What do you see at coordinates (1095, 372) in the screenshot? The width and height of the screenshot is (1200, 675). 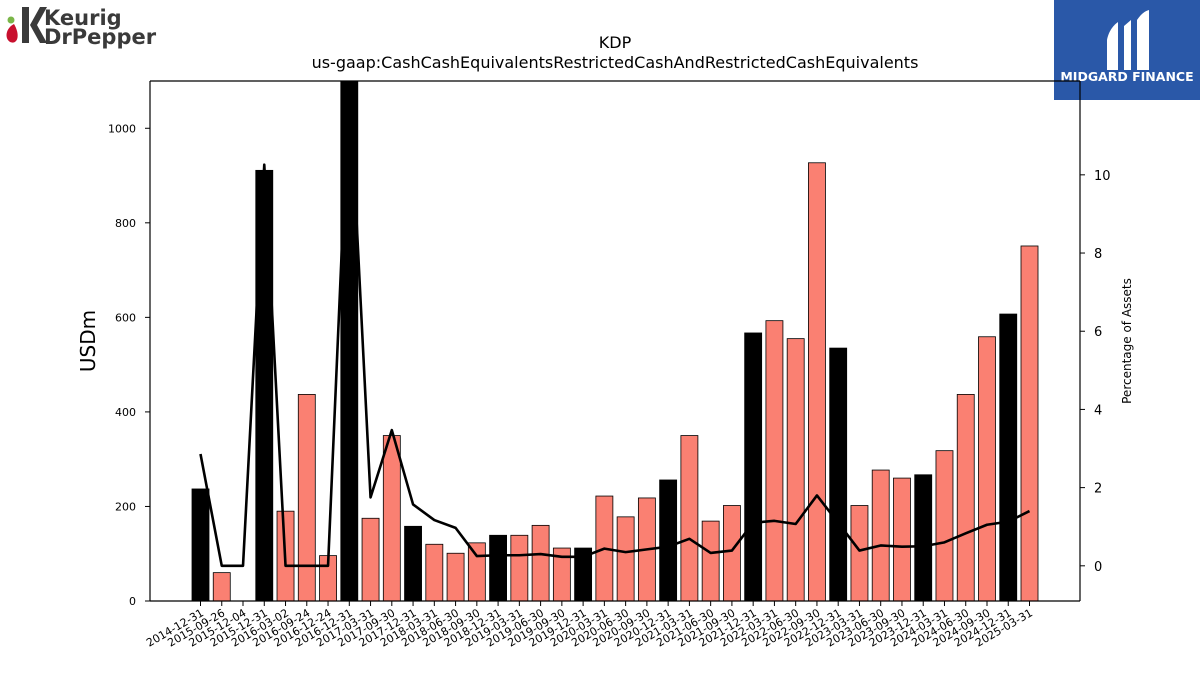 I see `y-axis-right-ticks: 0 2 4 6 8 10` at bounding box center [1095, 372].